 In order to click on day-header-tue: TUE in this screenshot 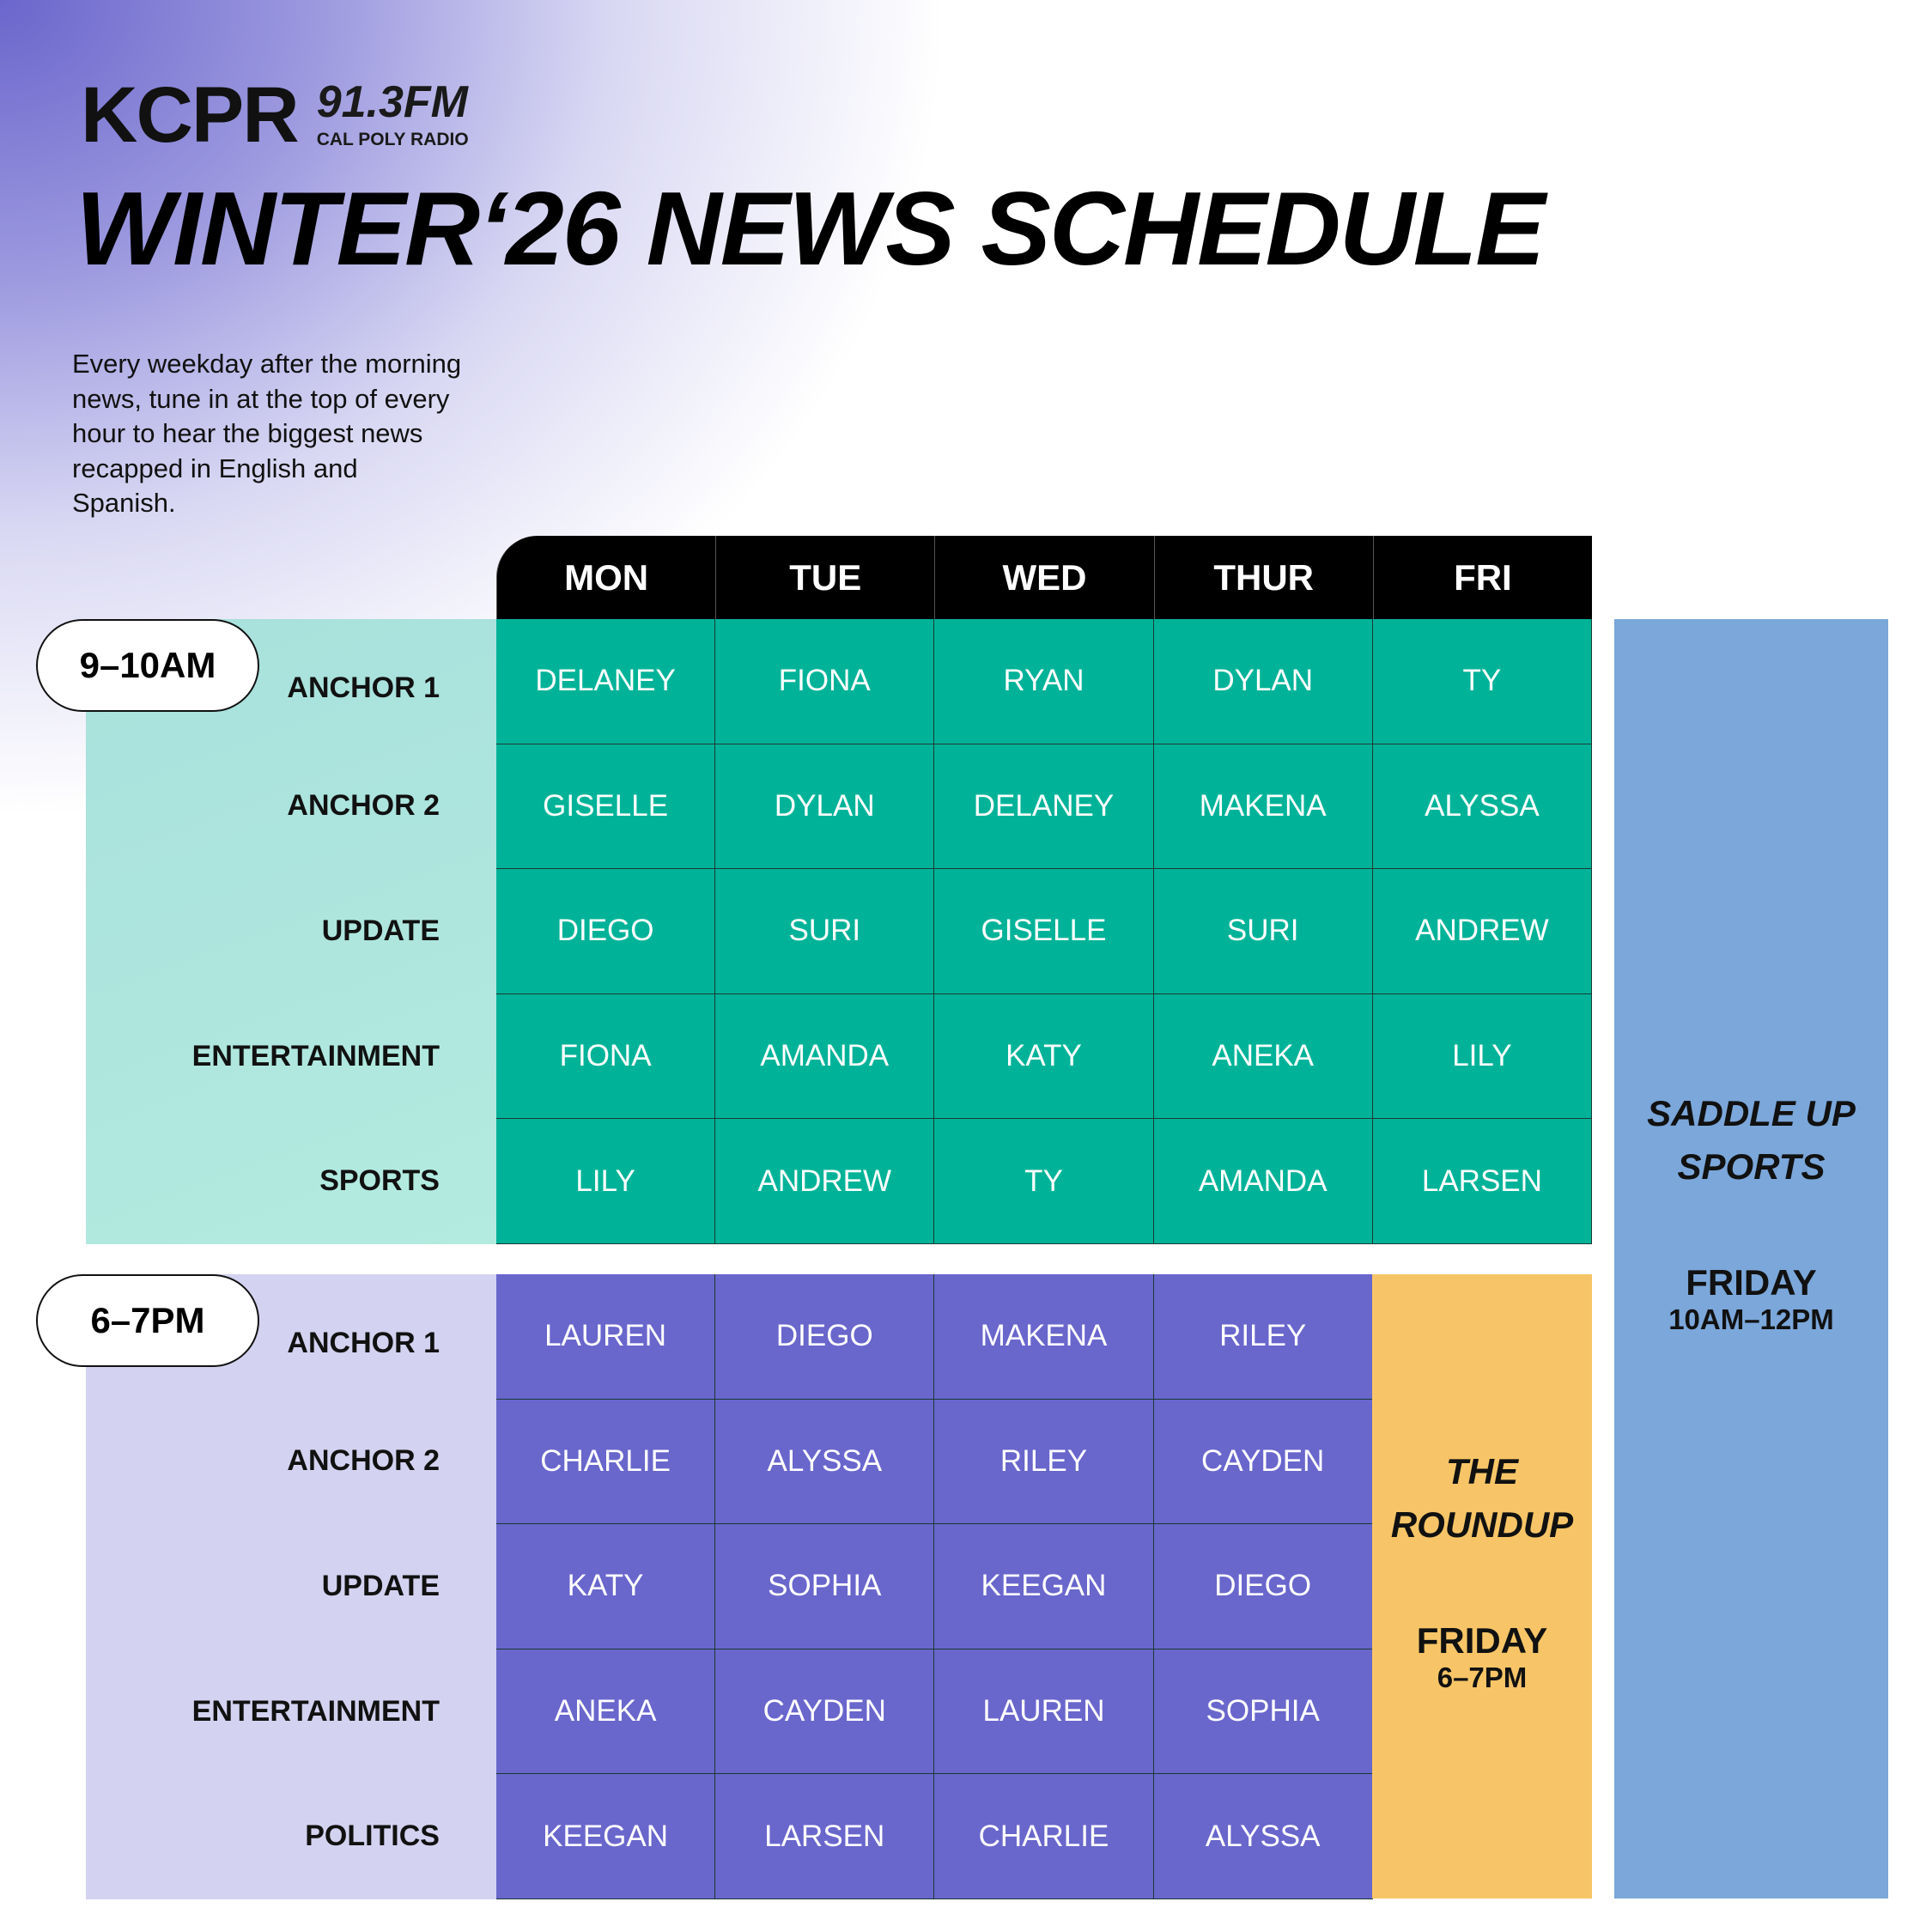, I will do `click(825, 577)`.